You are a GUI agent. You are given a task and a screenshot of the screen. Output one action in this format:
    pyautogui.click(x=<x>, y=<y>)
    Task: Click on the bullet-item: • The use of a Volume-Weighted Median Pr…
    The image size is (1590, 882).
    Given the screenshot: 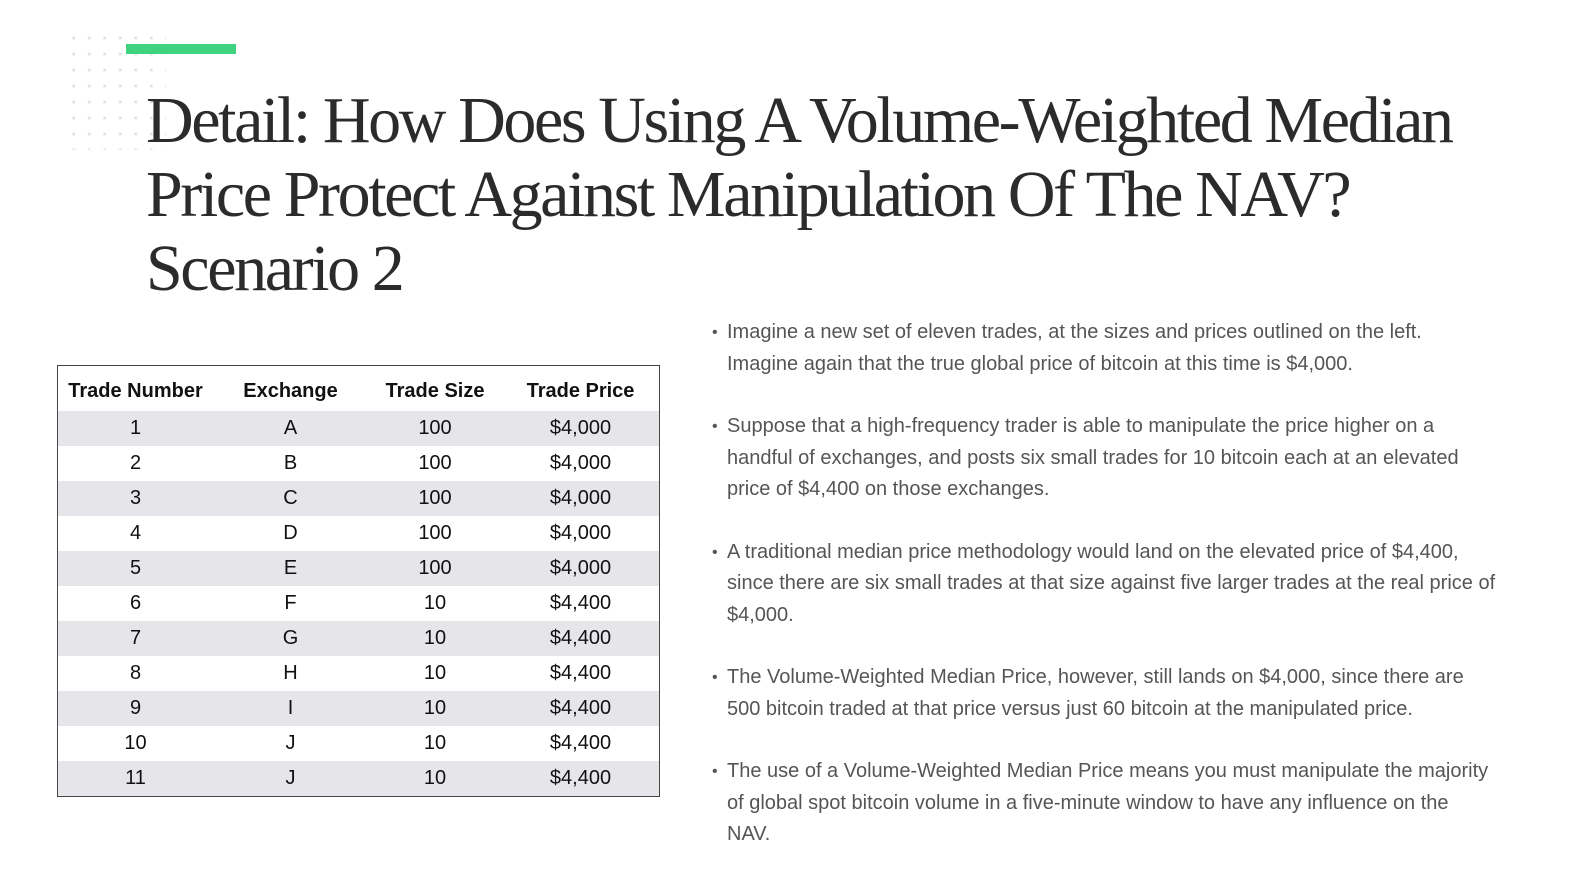 What is the action you would take?
    pyautogui.click(x=1127, y=803)
    